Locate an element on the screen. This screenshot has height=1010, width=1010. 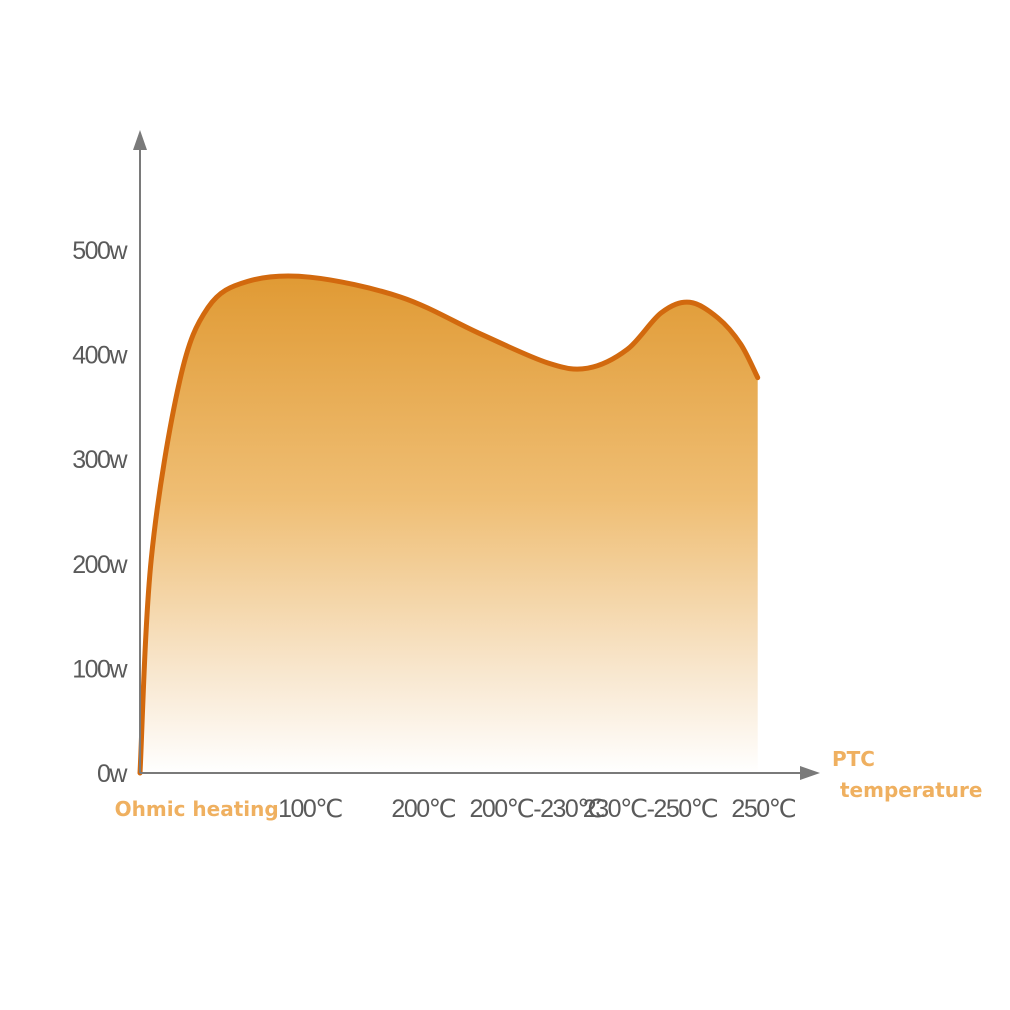
y-tick-label: 100w is located at coordinates (100, 669).